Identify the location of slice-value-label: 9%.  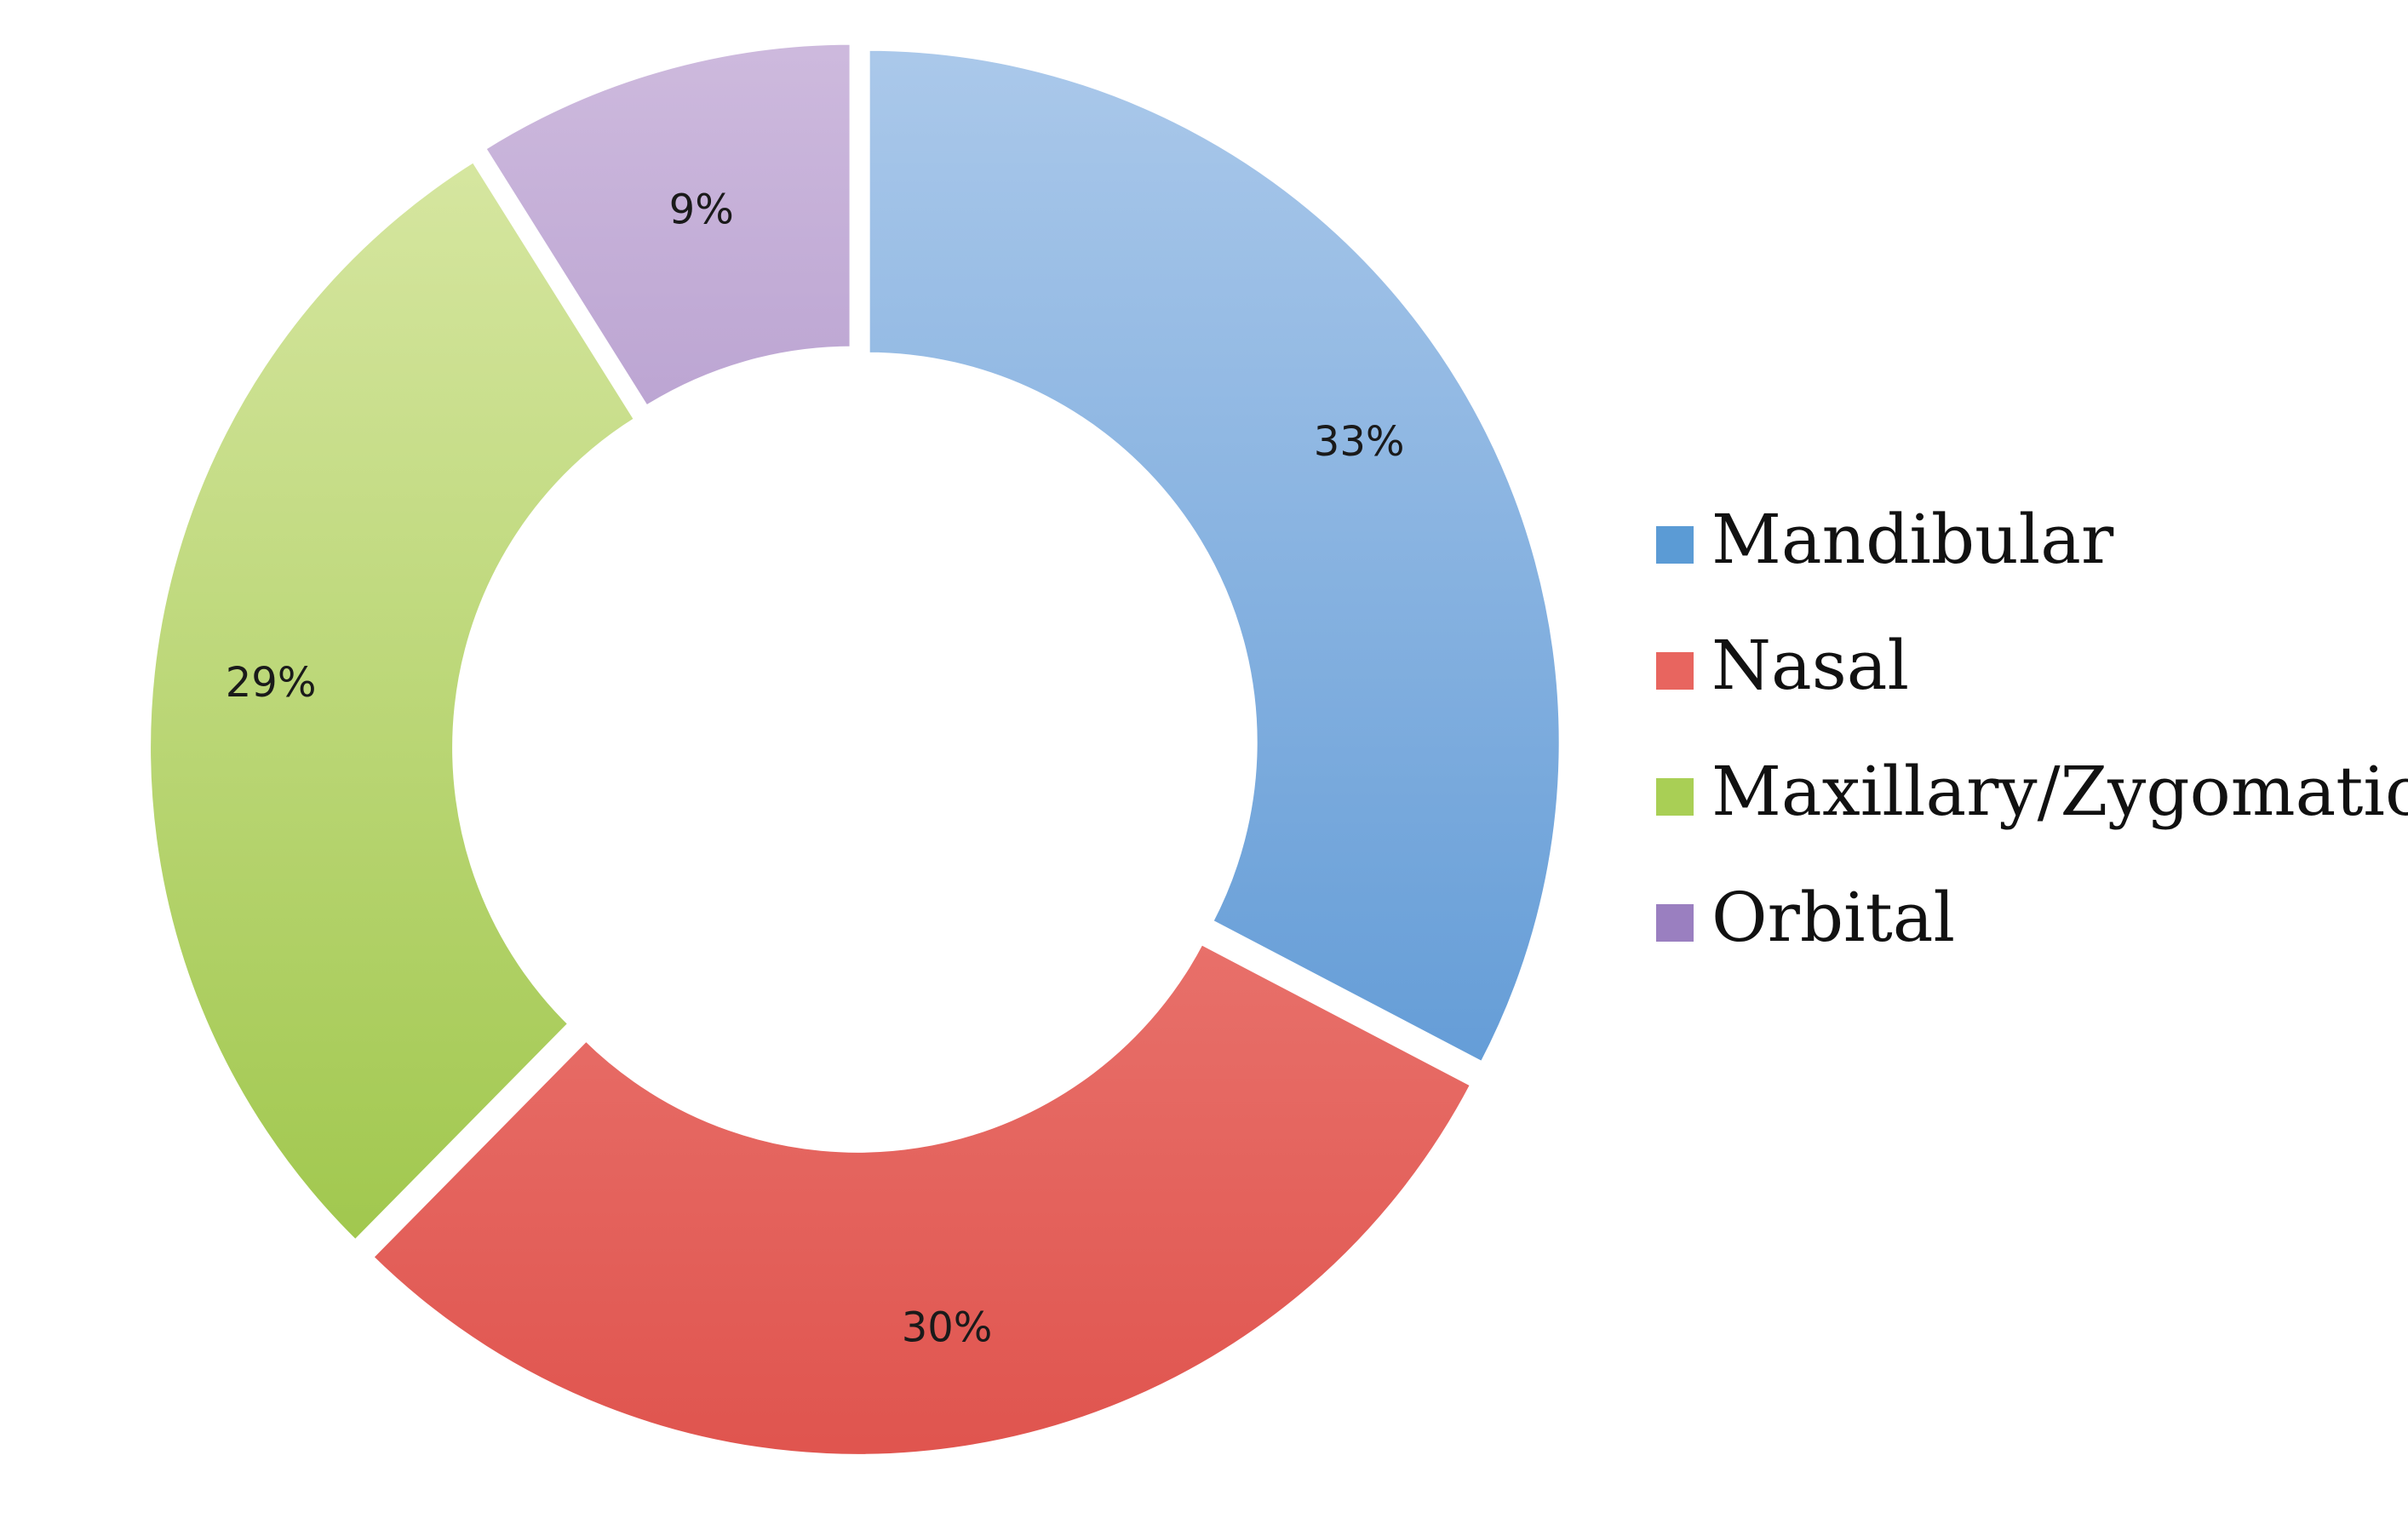
(702, 210).